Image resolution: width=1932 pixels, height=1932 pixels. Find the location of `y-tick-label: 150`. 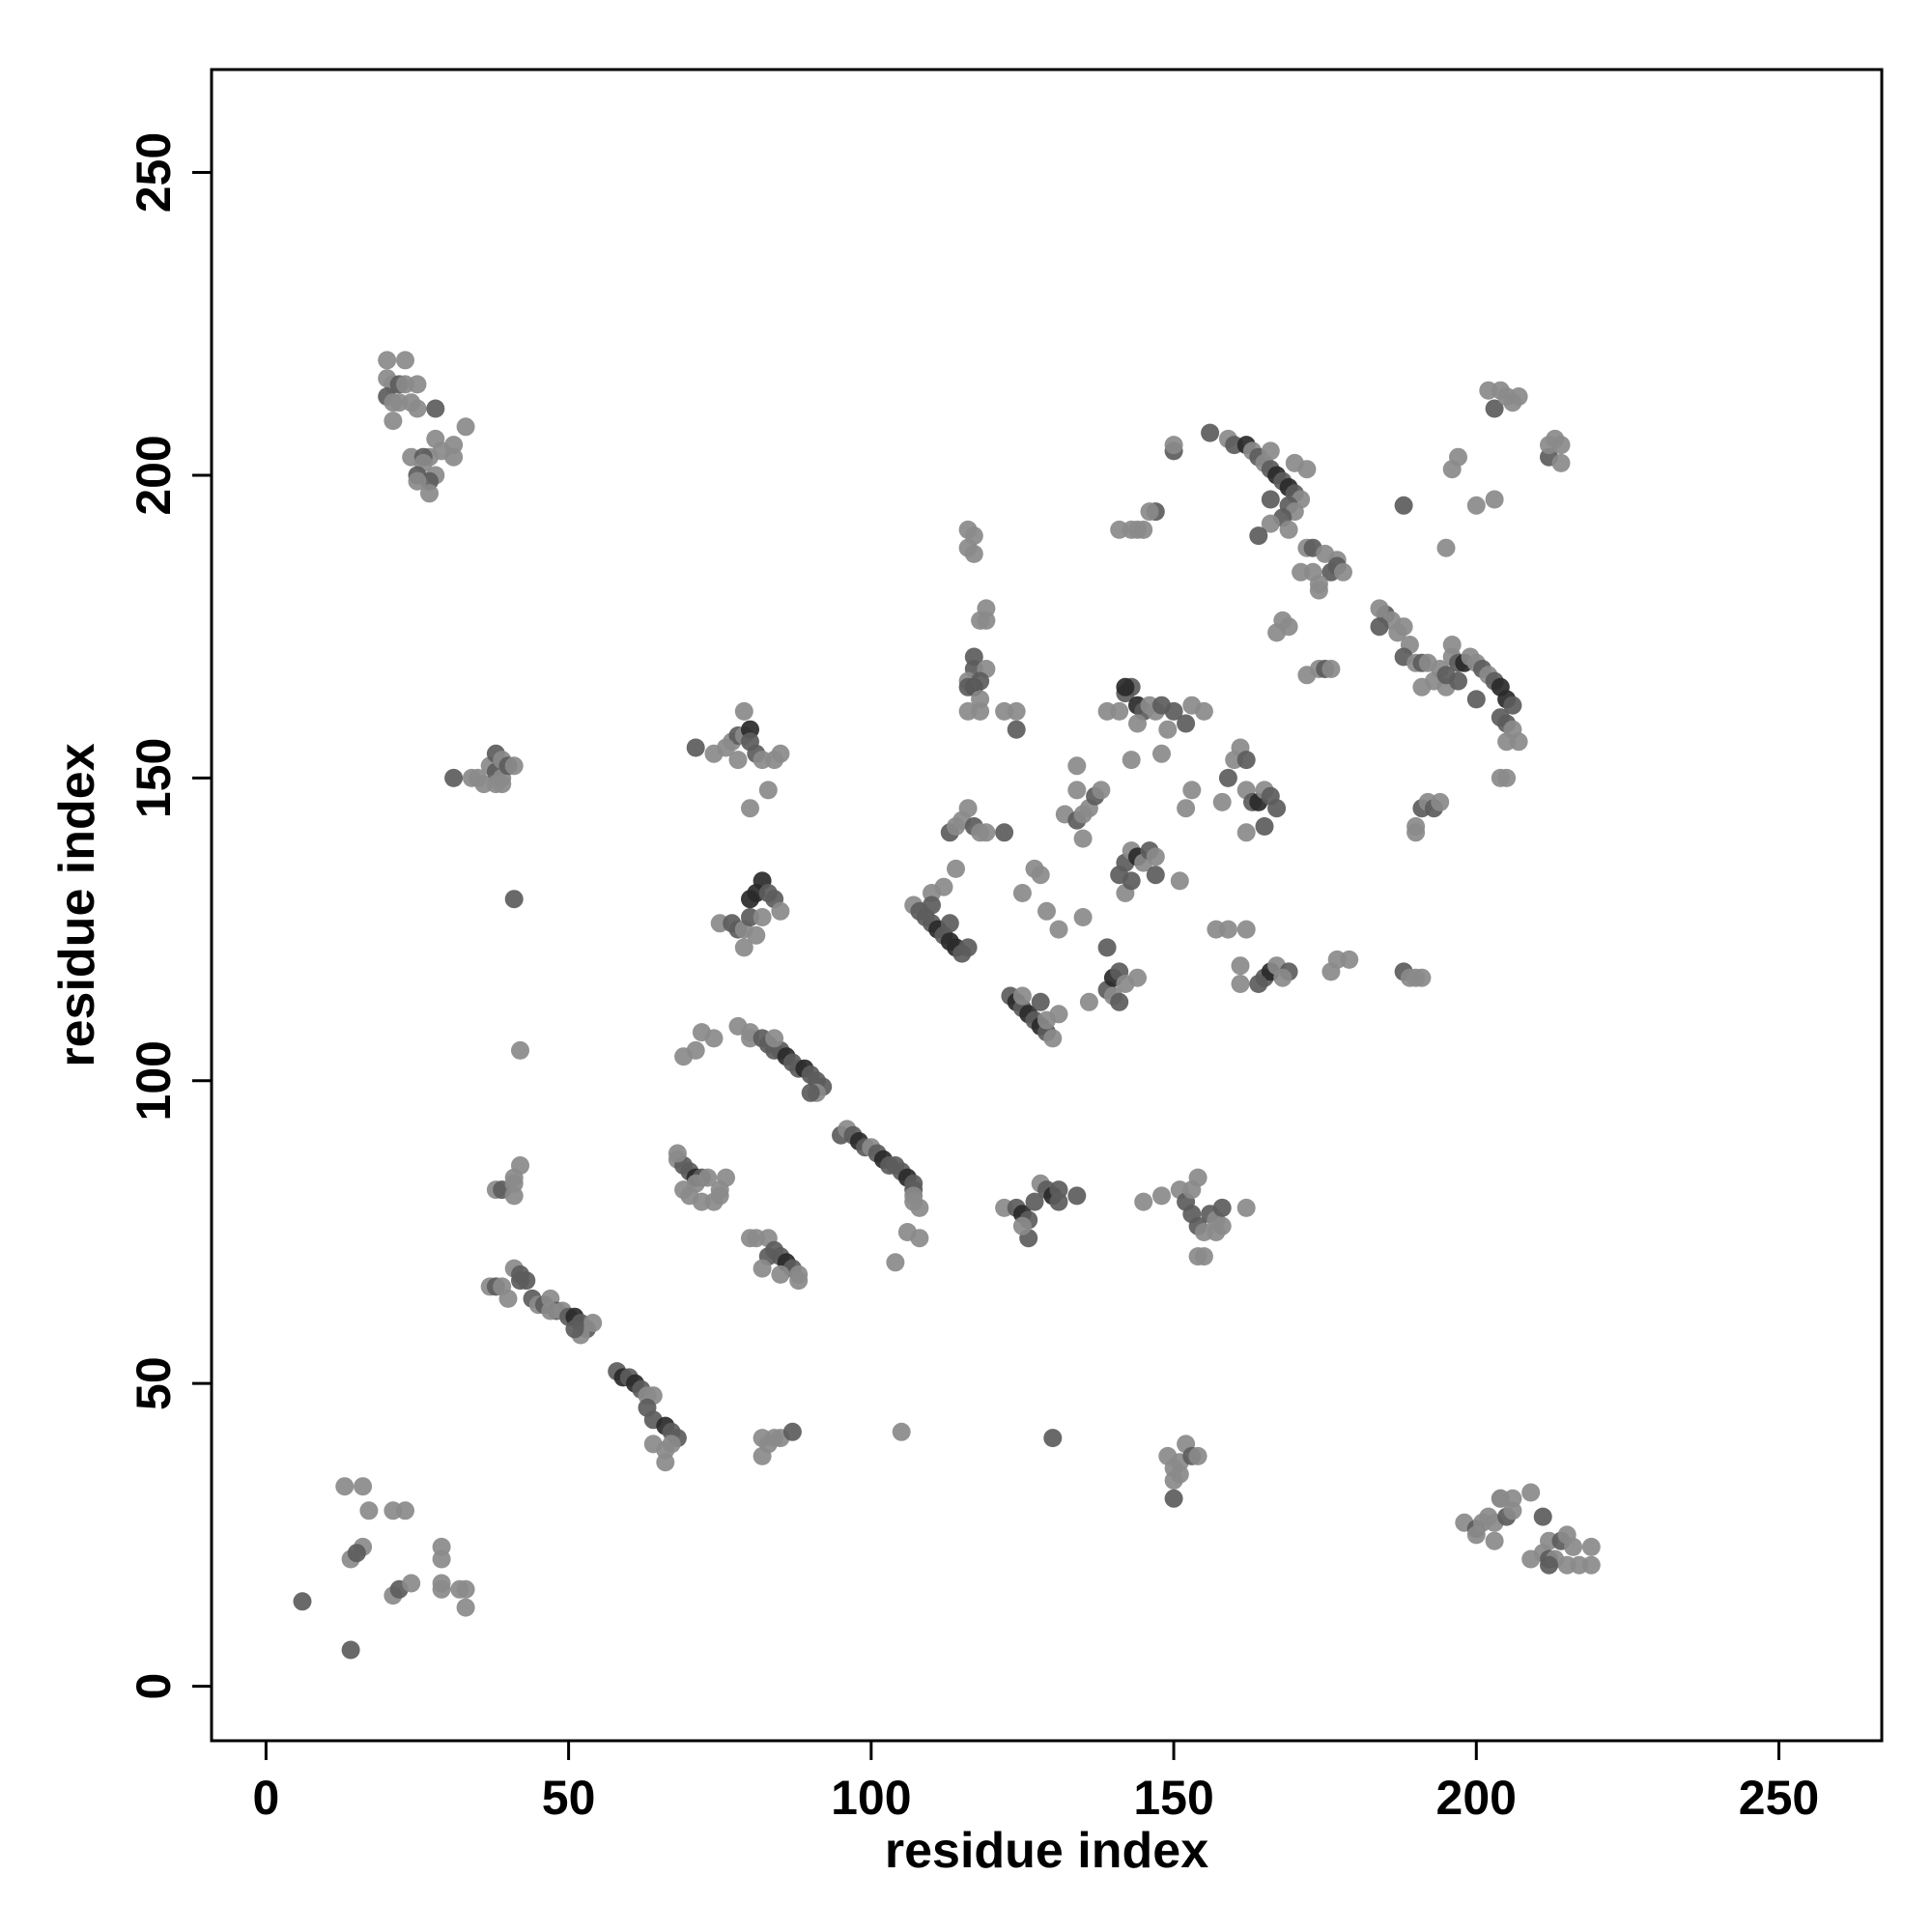

y-tick-label: 150 is located at coordinates (154, 778).